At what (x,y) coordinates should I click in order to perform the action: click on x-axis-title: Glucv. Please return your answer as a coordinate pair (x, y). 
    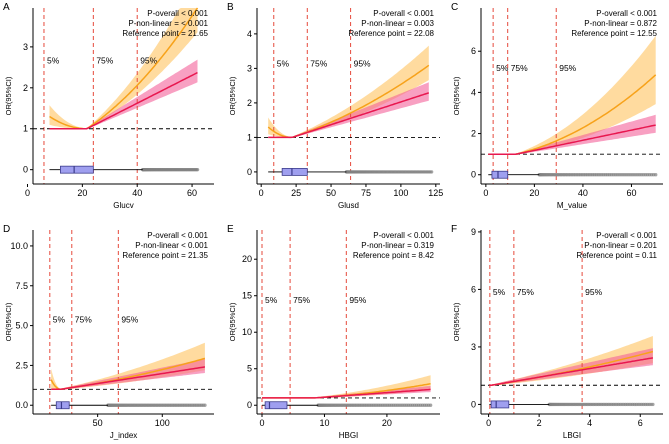
    Looking at the image, I should click on (123, 205).